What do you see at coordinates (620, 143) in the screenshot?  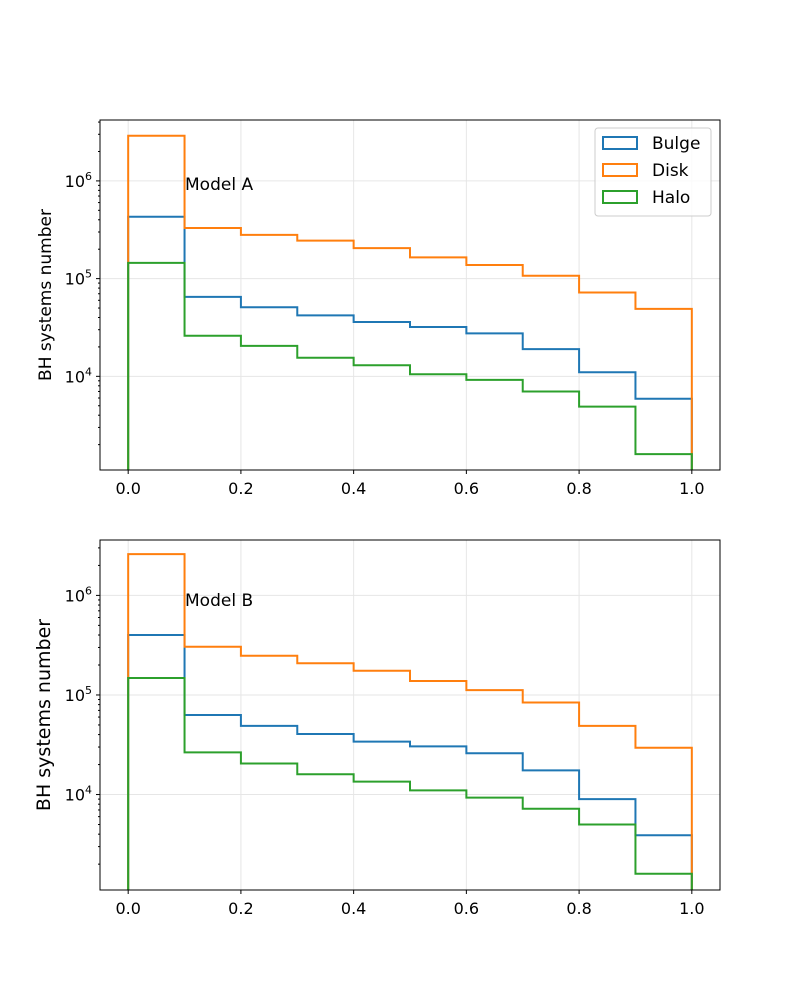 I see `legend-swatch-bulge` at bounding box center [620, 143].